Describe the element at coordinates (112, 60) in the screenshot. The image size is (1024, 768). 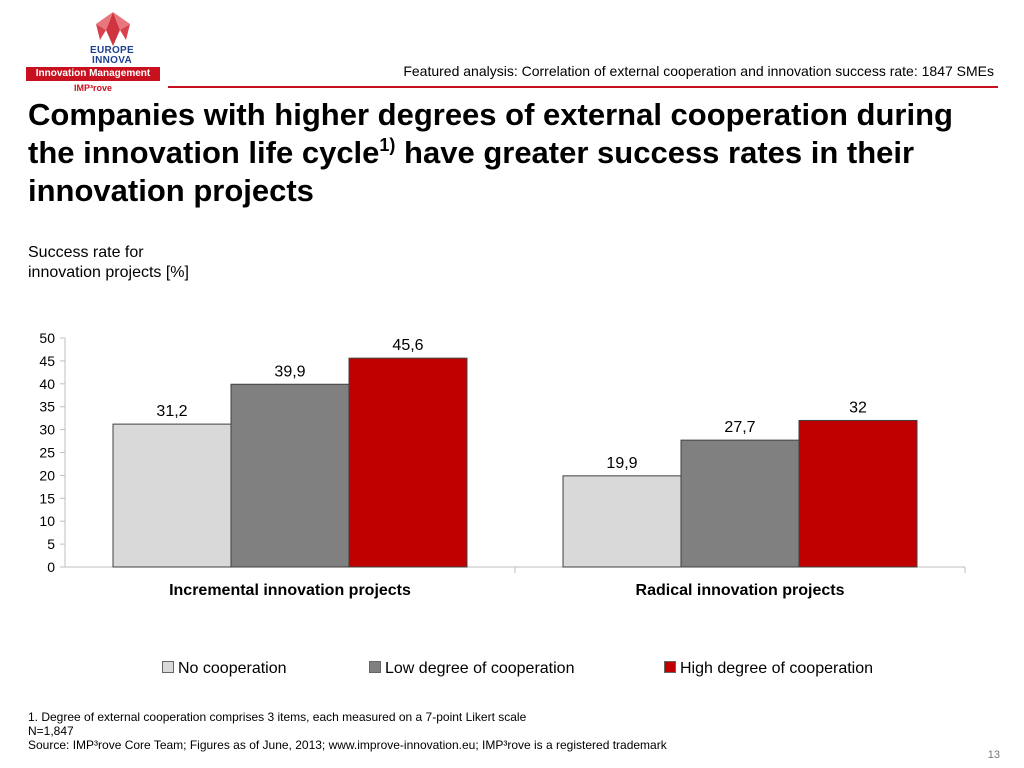
I see `logo-line2: INNOVA` at that location.